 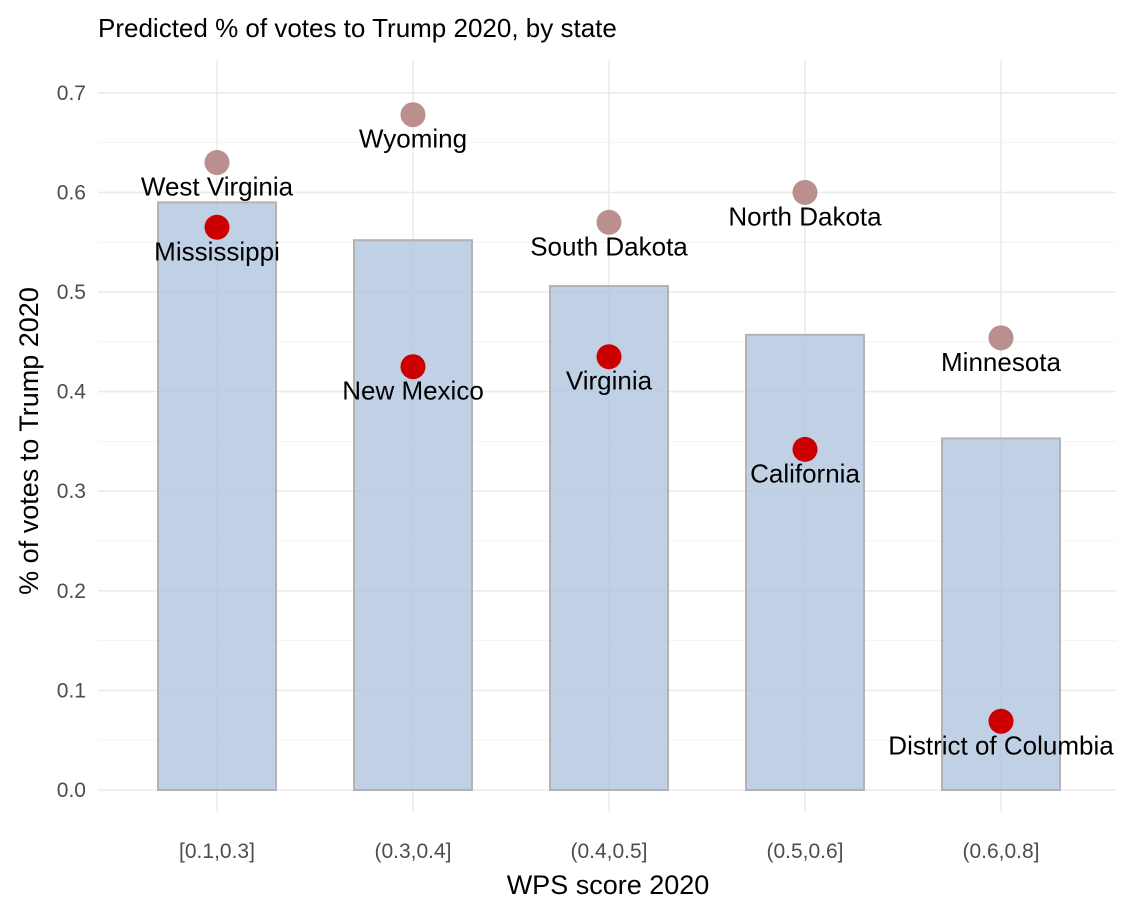 What do you see at coordinates (71, 790) in the screenshot?
I see `y-tick-label: 0.0` at bounding box center [71, 790].